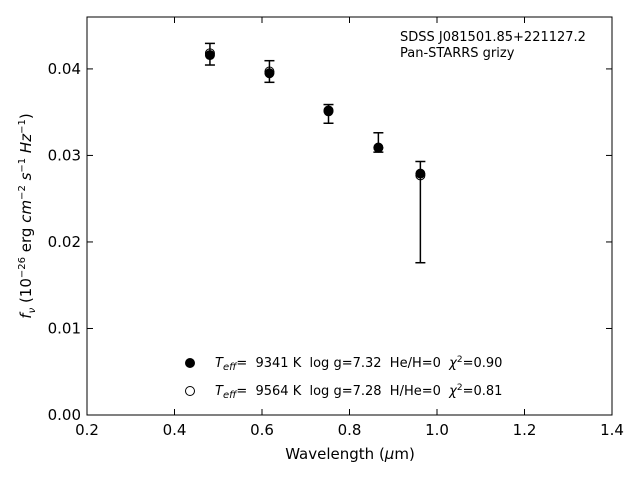  What do you see at coordinates (358, 364) in the screenshot?
I see `legend-entry-1: Teff= 9341 K log g=7.32 He/H=0 χ2=0.90` at bounding box center [358, 364].